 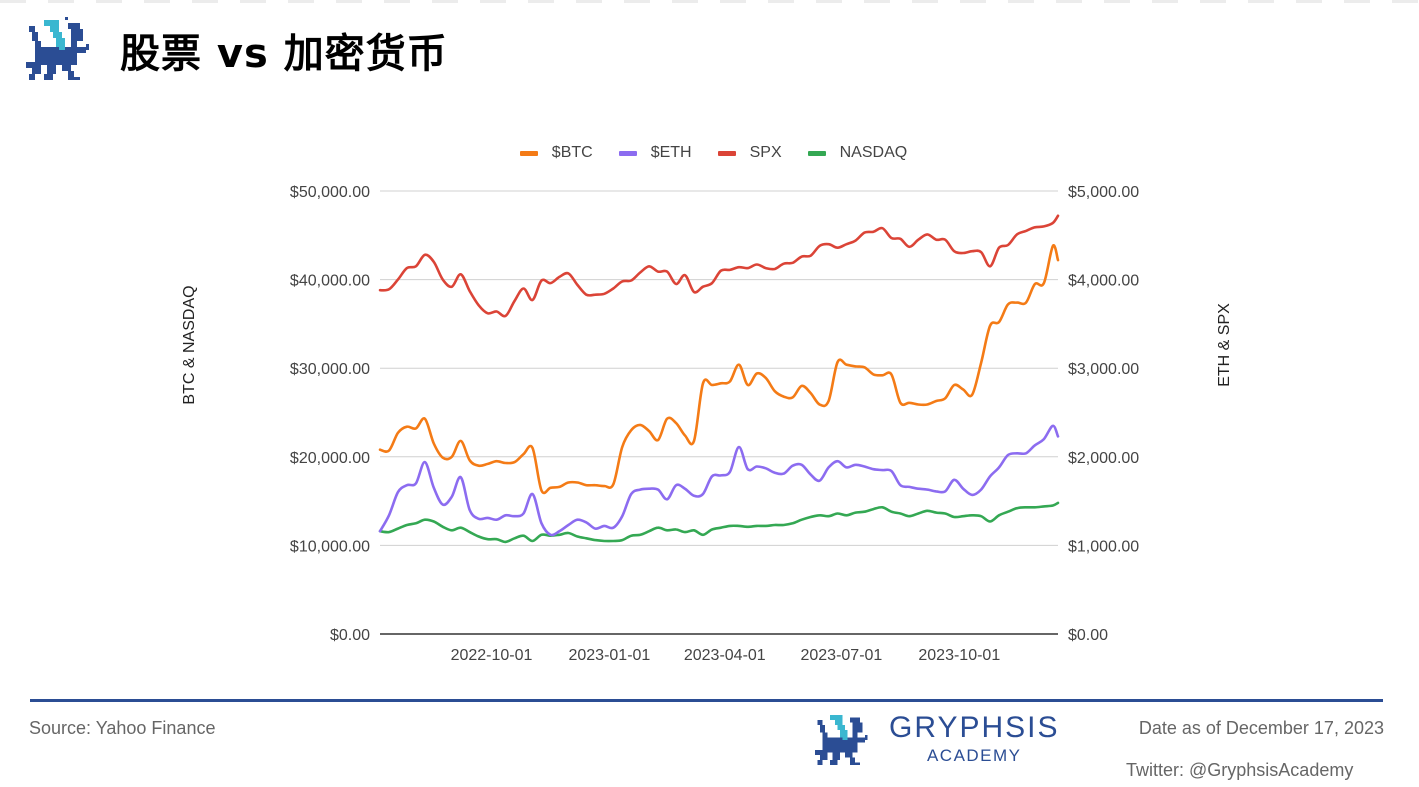 I want to click on y-tick-label-right: $0.00, so click(x=1088, y=635).